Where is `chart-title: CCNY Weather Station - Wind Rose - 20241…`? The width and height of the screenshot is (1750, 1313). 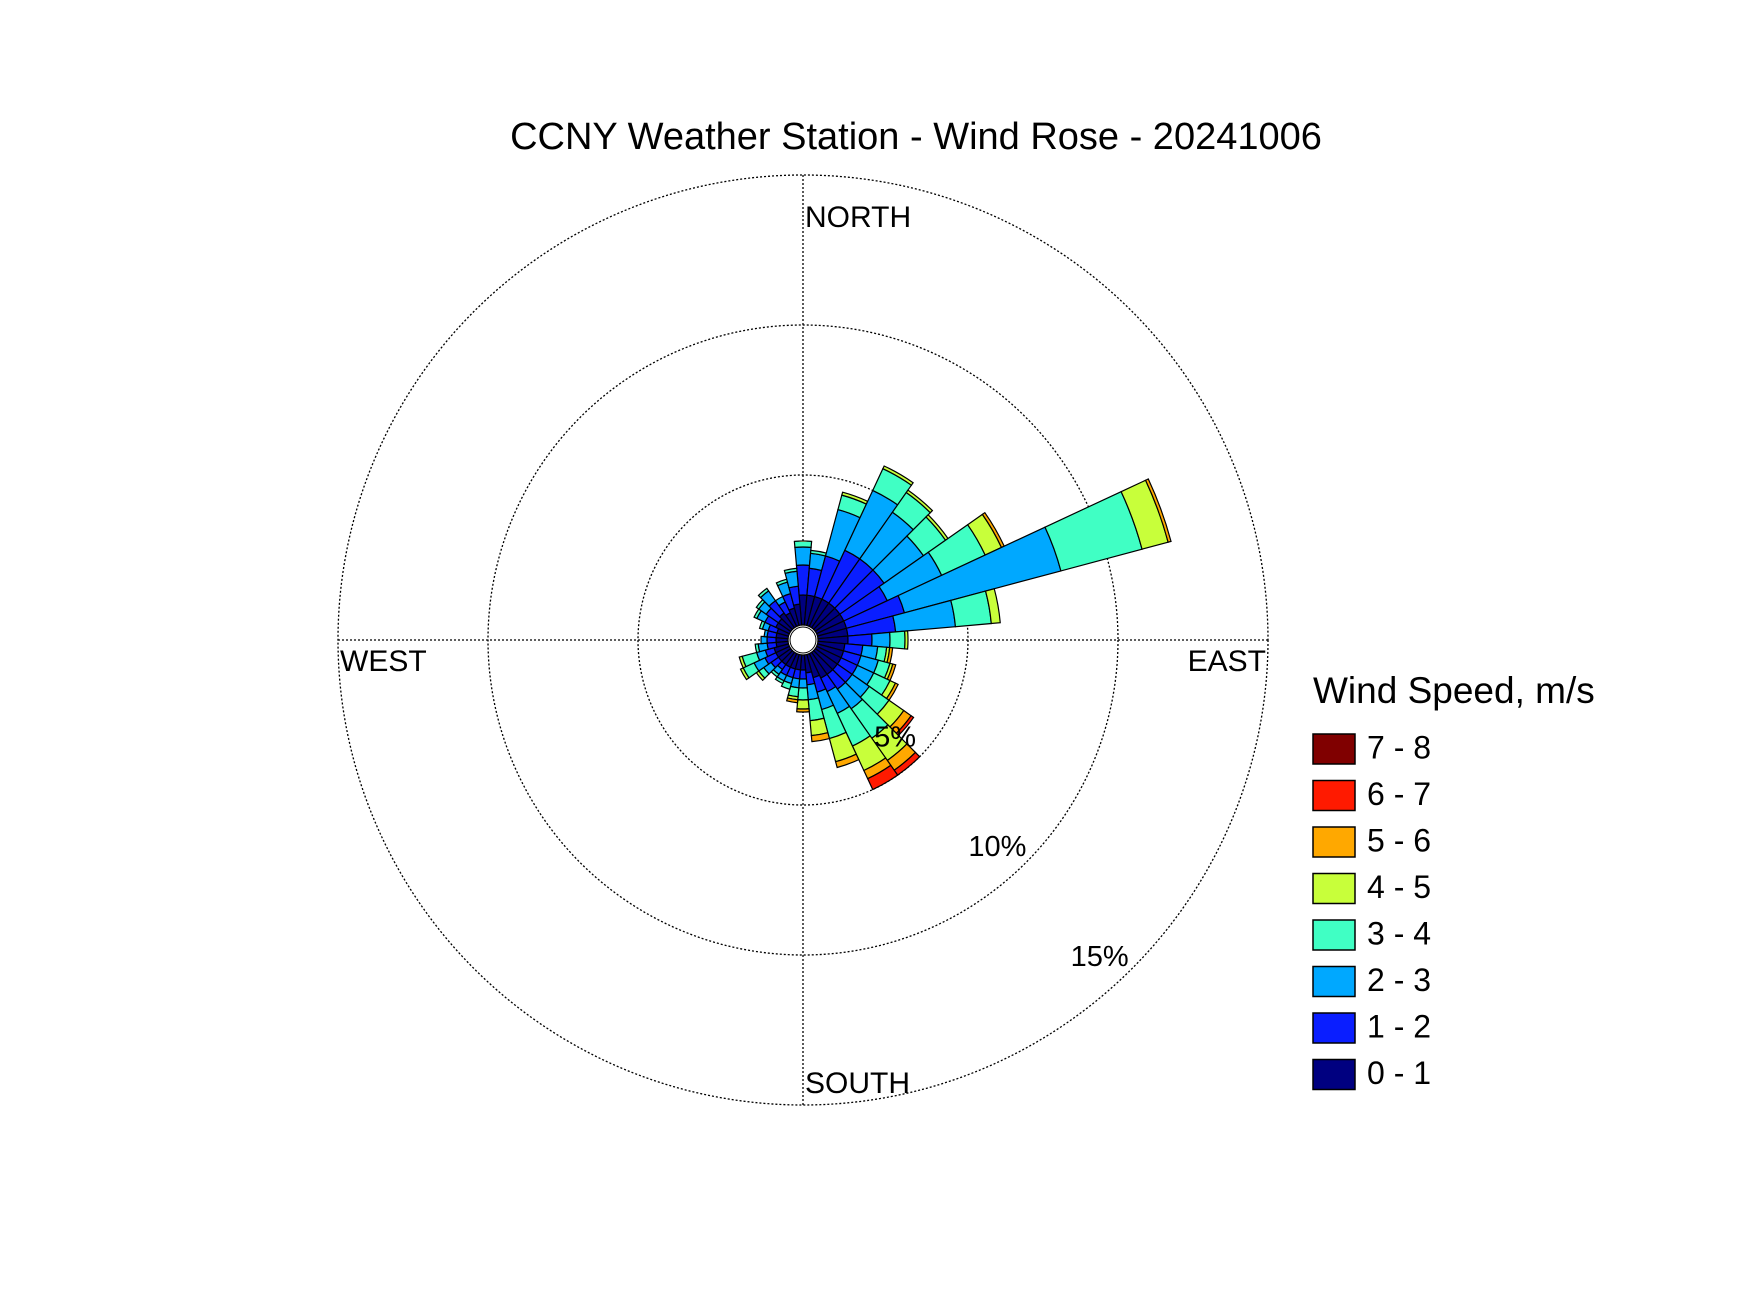
chart-title: CCNY Weather Station - Wind Rose - 20241… is located at coordinates (916, 137).